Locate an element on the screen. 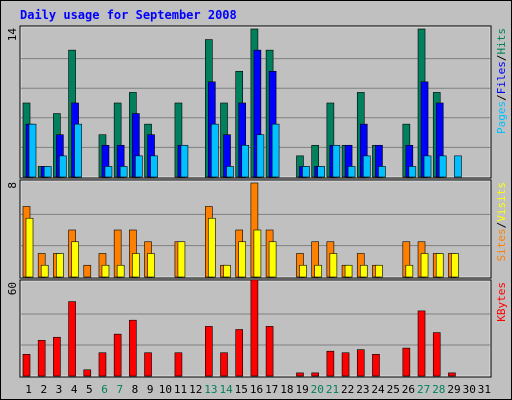 The width and height of the screenshot is (512, 400). x-tick-label: 27 is located at coordinates (423, 389).